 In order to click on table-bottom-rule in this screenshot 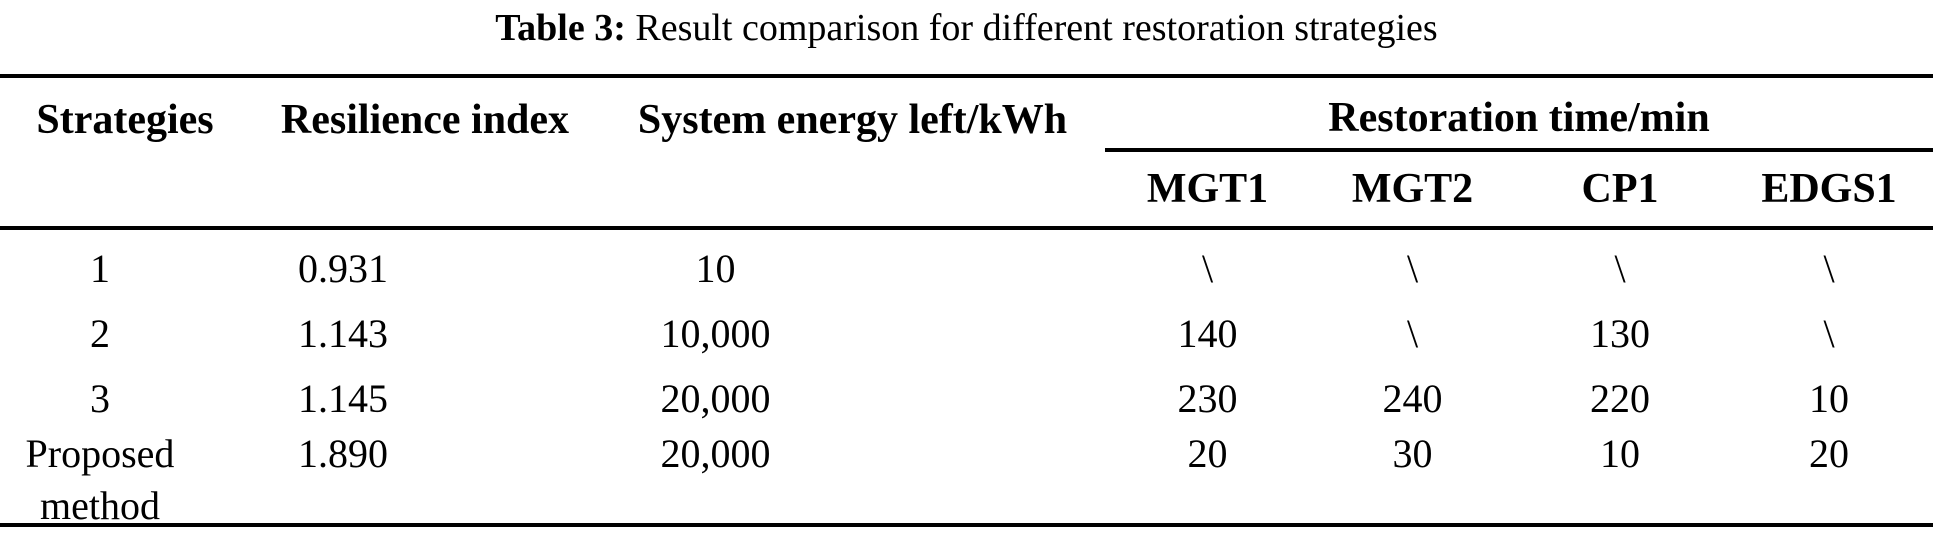, I will do `click(966, 525)`.